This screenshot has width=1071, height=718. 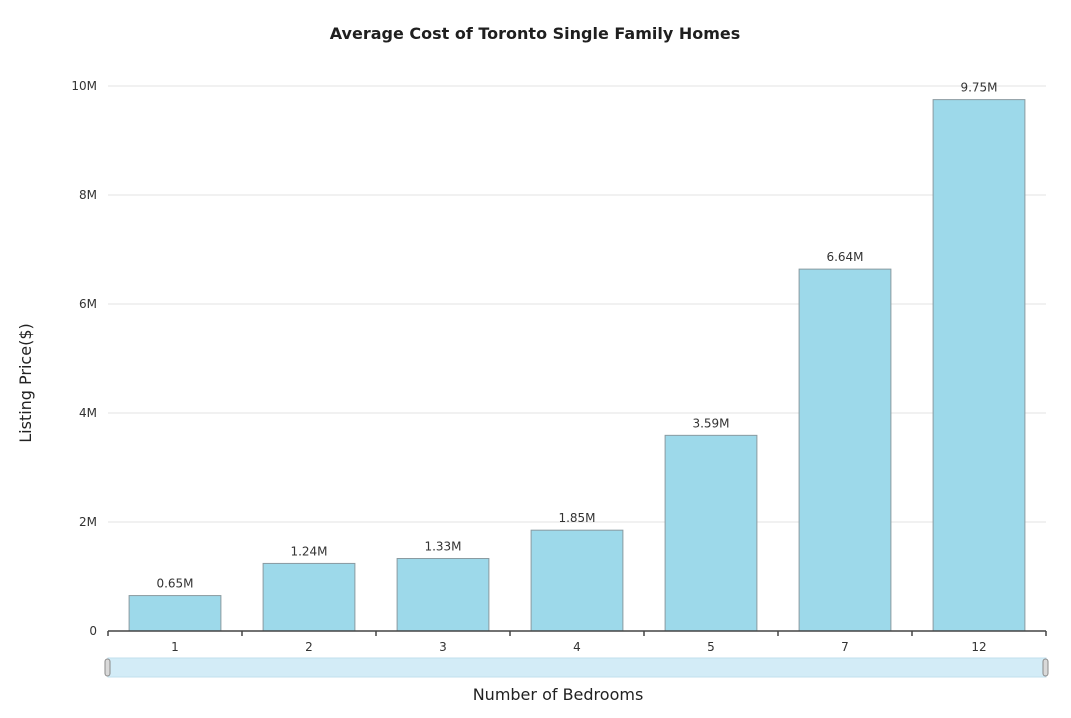 I want to click on y-tick-label: 2M, so click(x=88, y=522).